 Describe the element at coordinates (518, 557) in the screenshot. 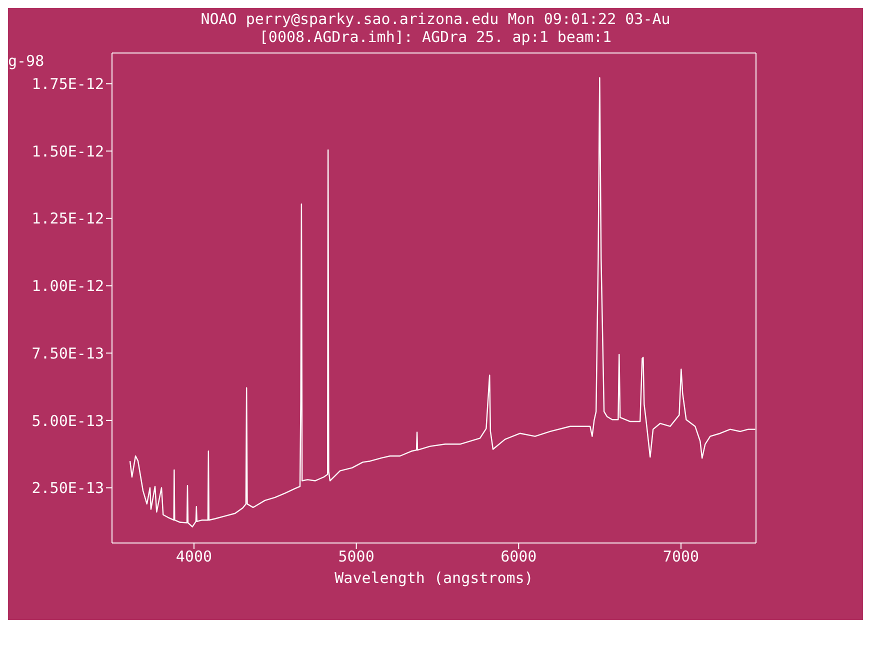

I see `x-tick-label: 6000` at that location.